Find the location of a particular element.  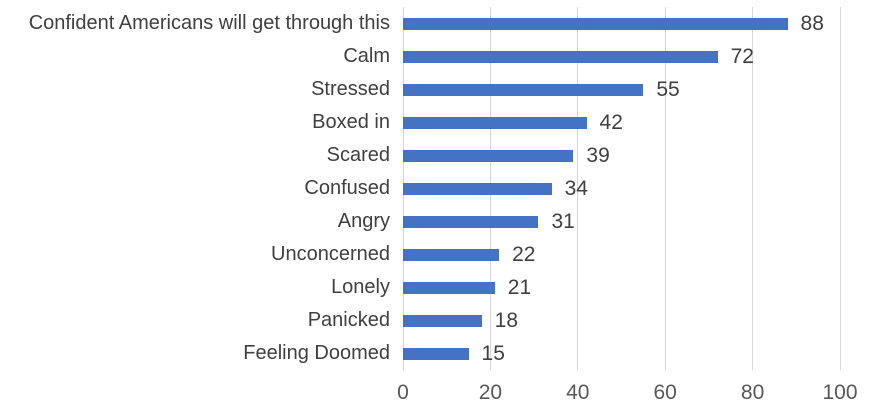

category-label: Feeling Doomed is located at coordinates (316, 353).